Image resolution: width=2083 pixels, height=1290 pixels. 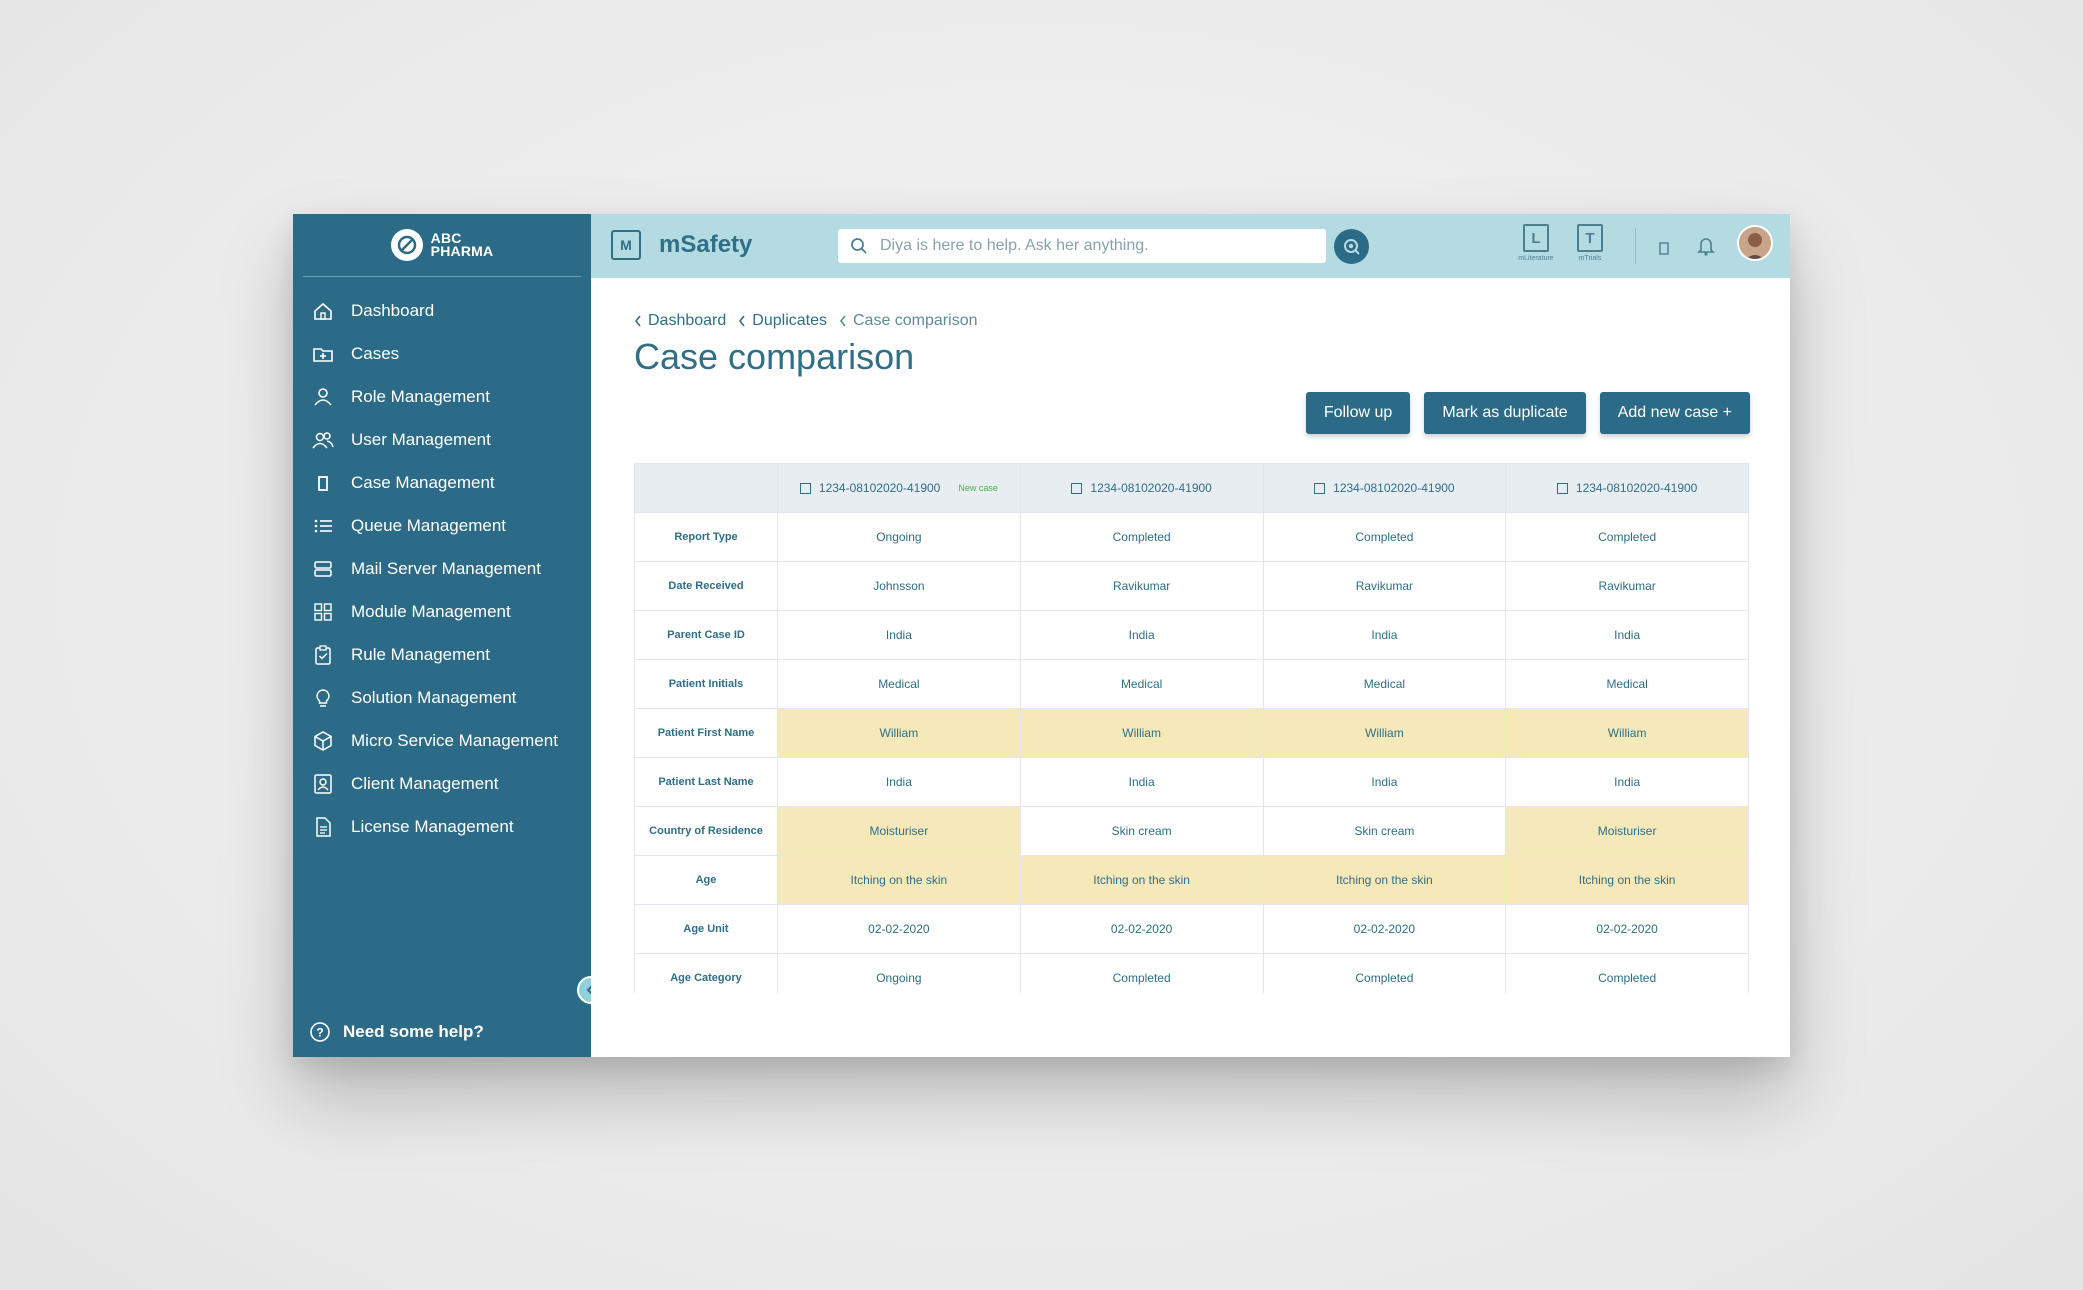 I want to click on field-label: Age Category, so click(x=706, y=973).